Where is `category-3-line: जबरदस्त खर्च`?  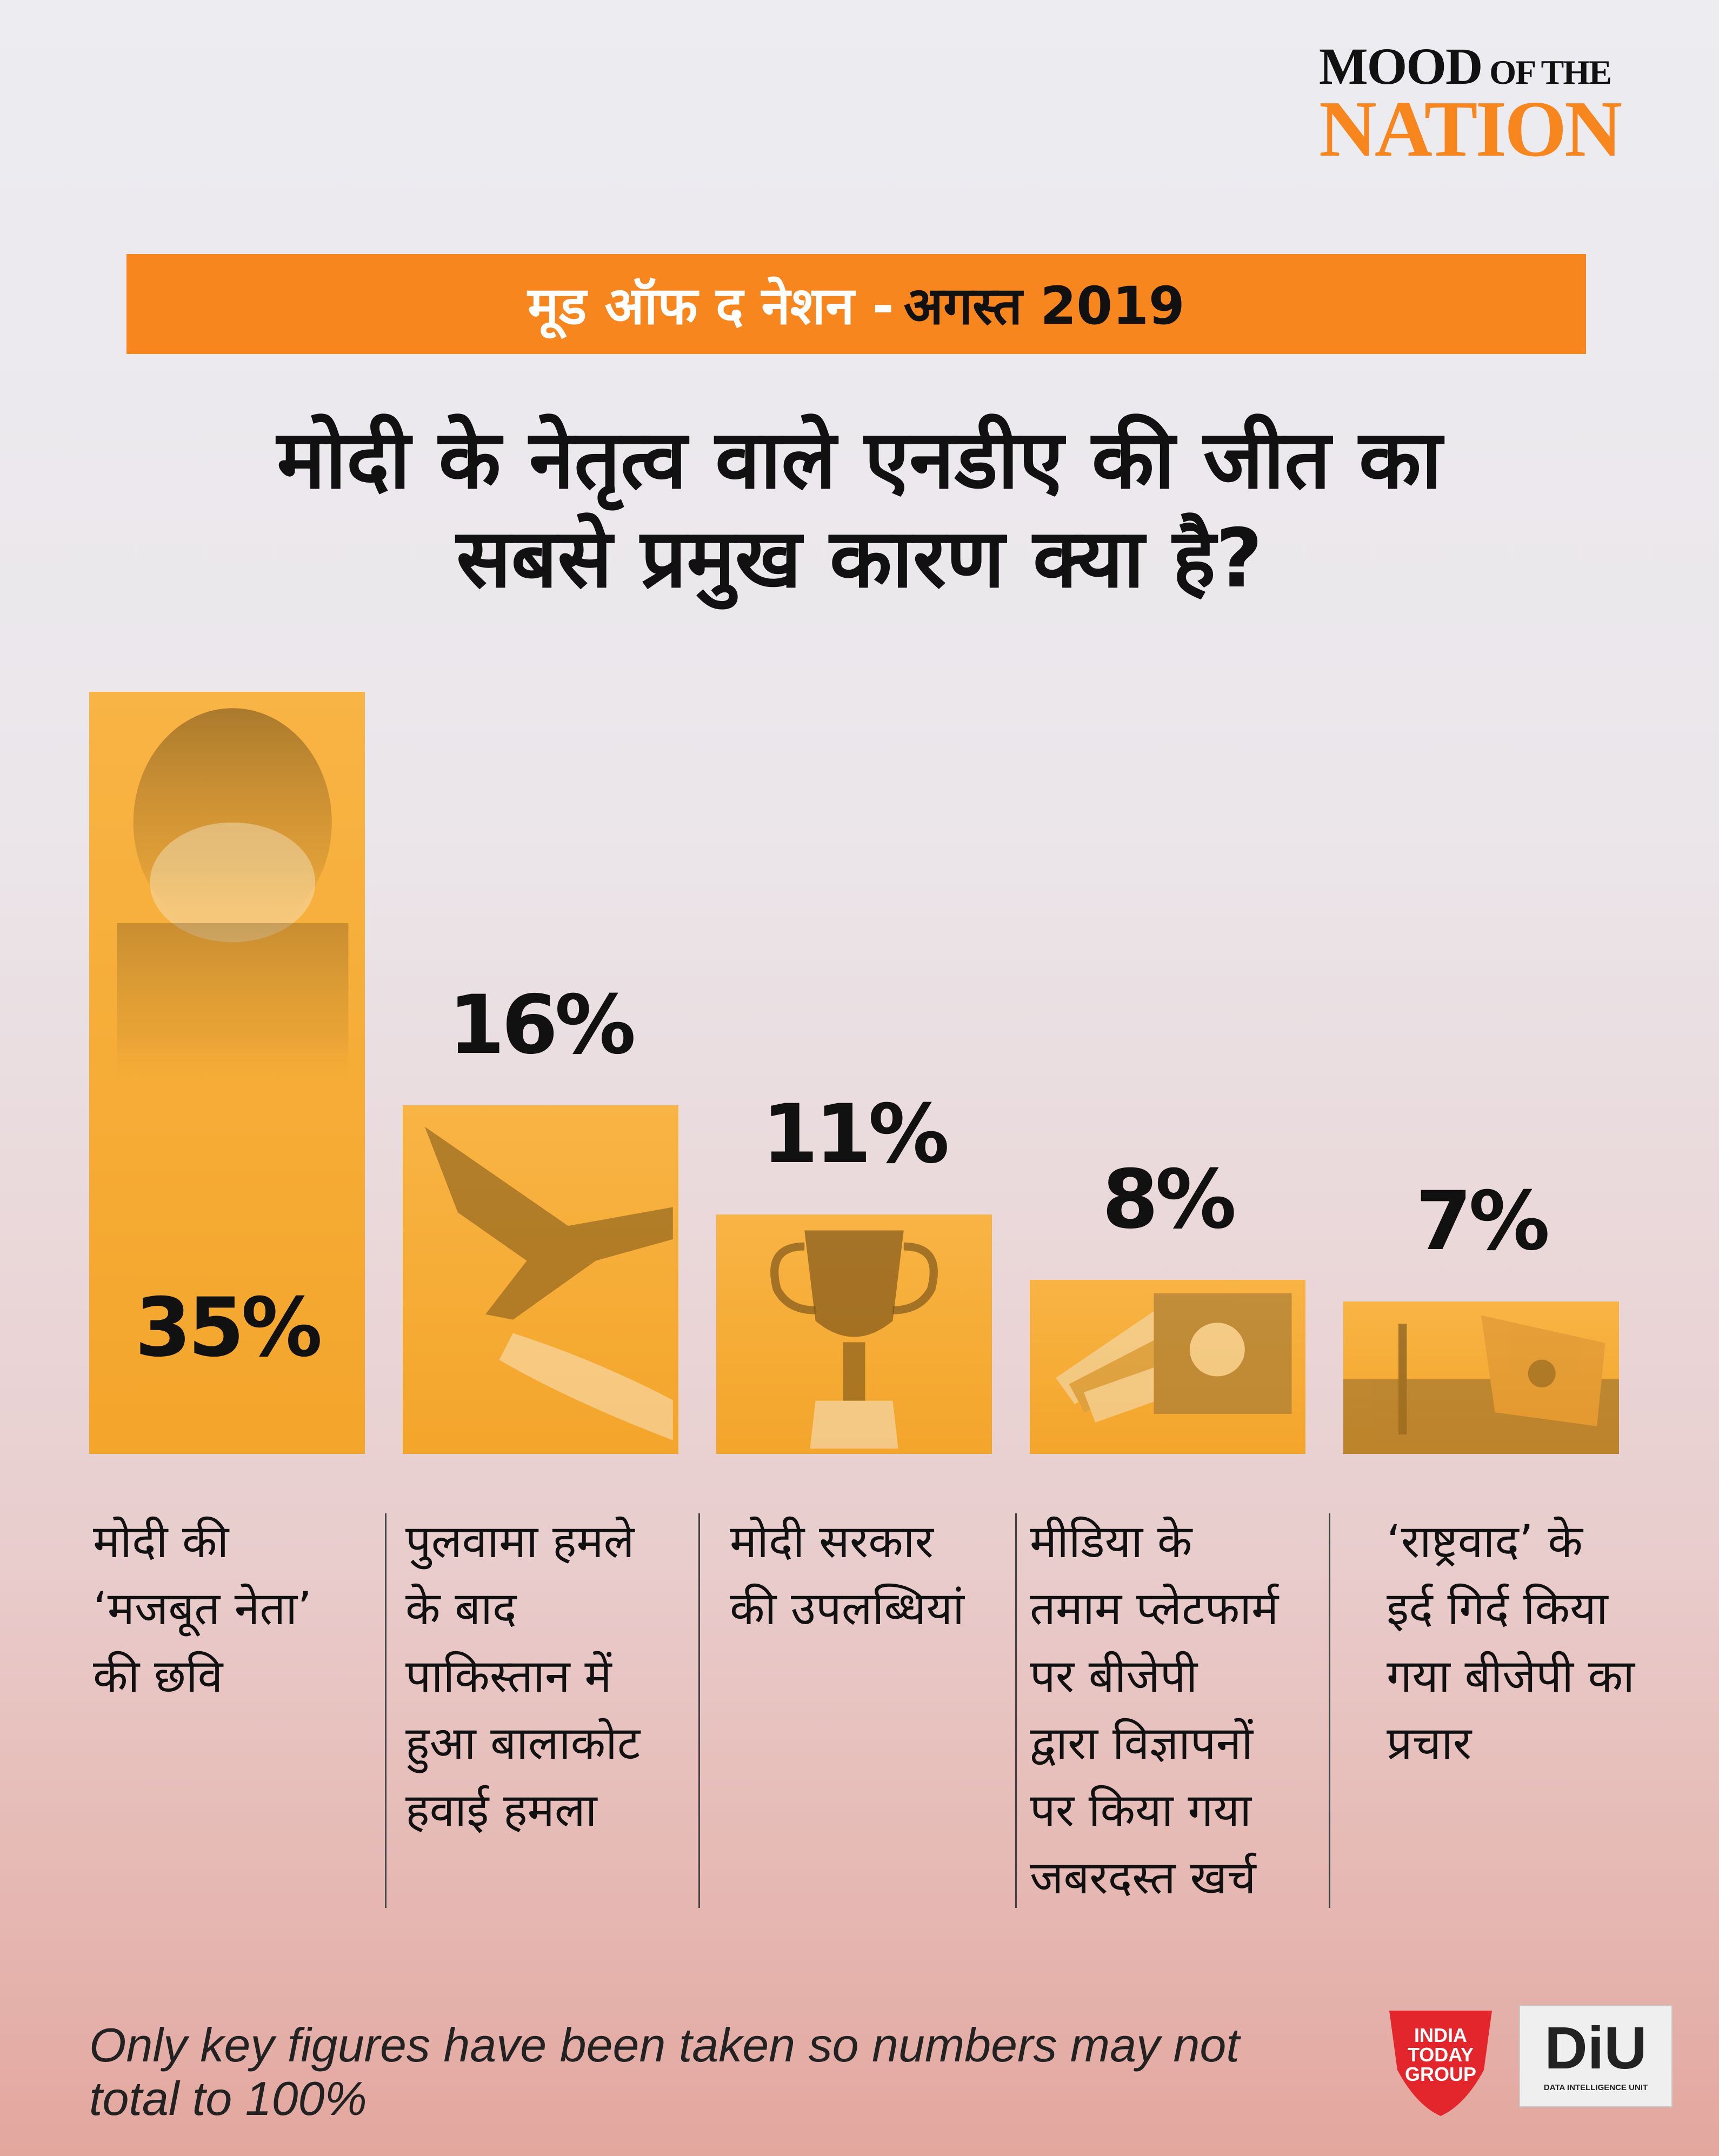 category-3-line: जबरदस्त खर्च is located at coordinates (1143, 1878).